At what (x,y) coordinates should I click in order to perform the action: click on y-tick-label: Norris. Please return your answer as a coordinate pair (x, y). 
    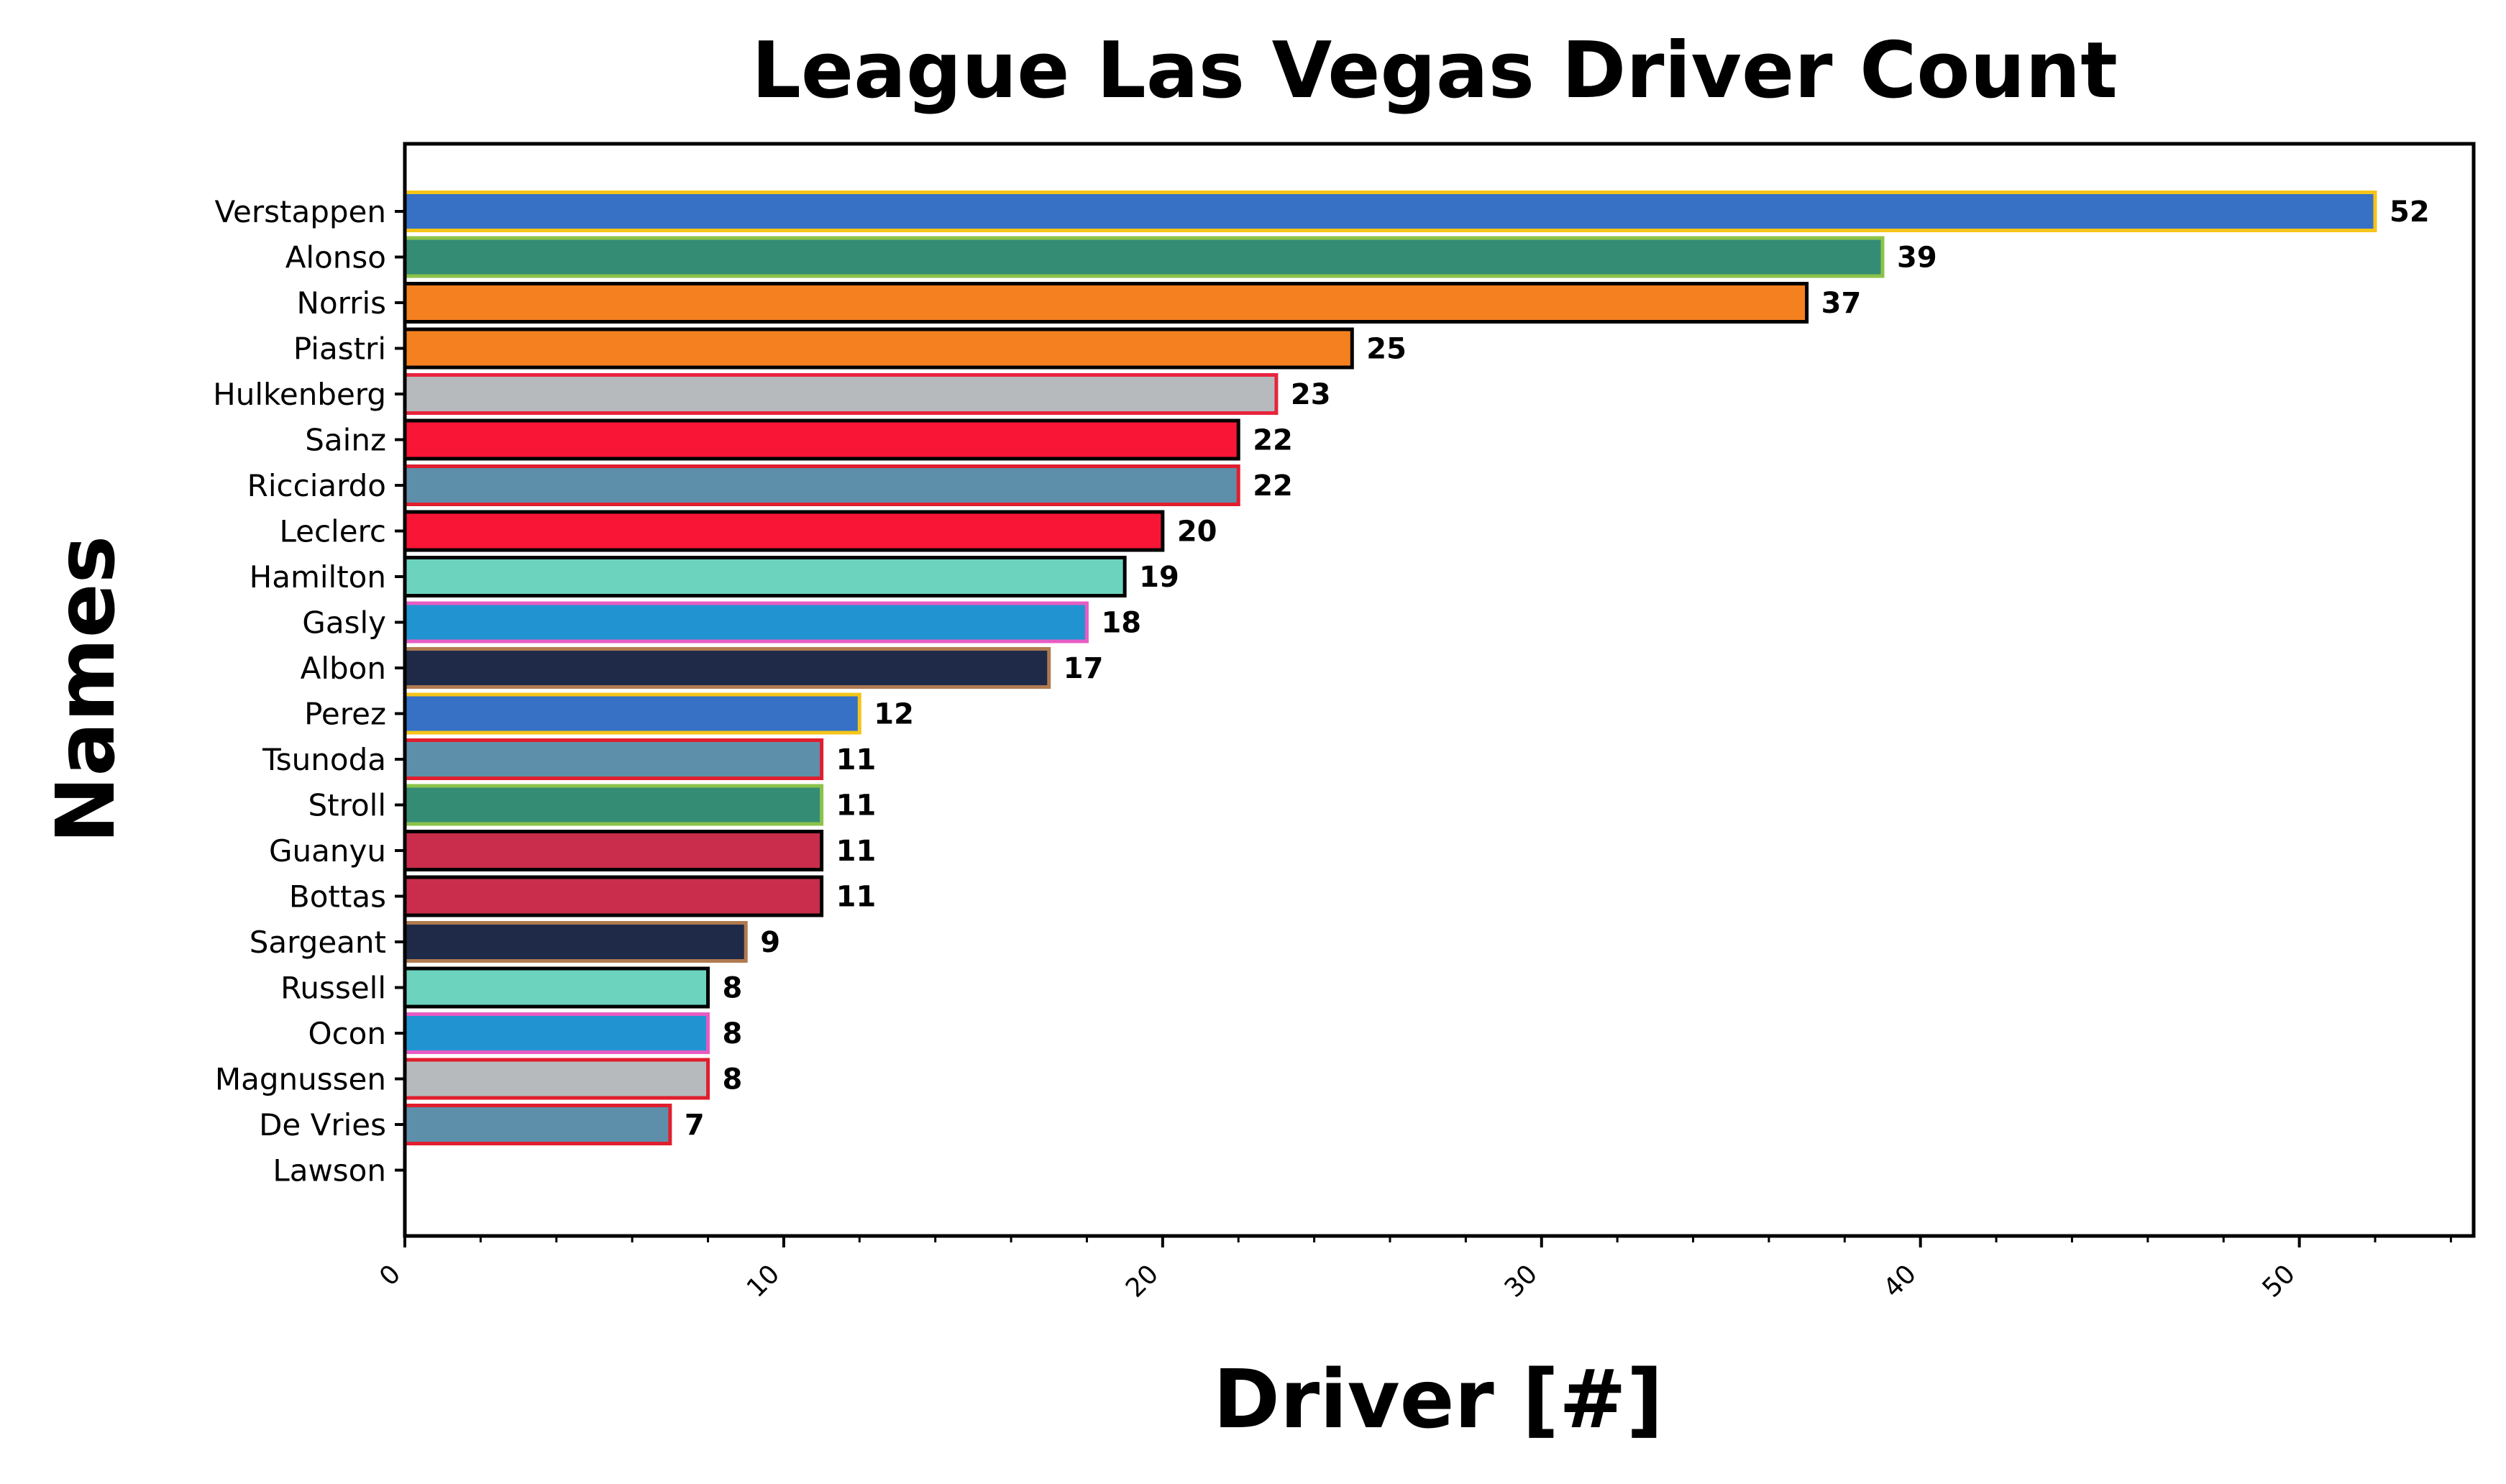
    Looking at the image, I should click on (341, 303).